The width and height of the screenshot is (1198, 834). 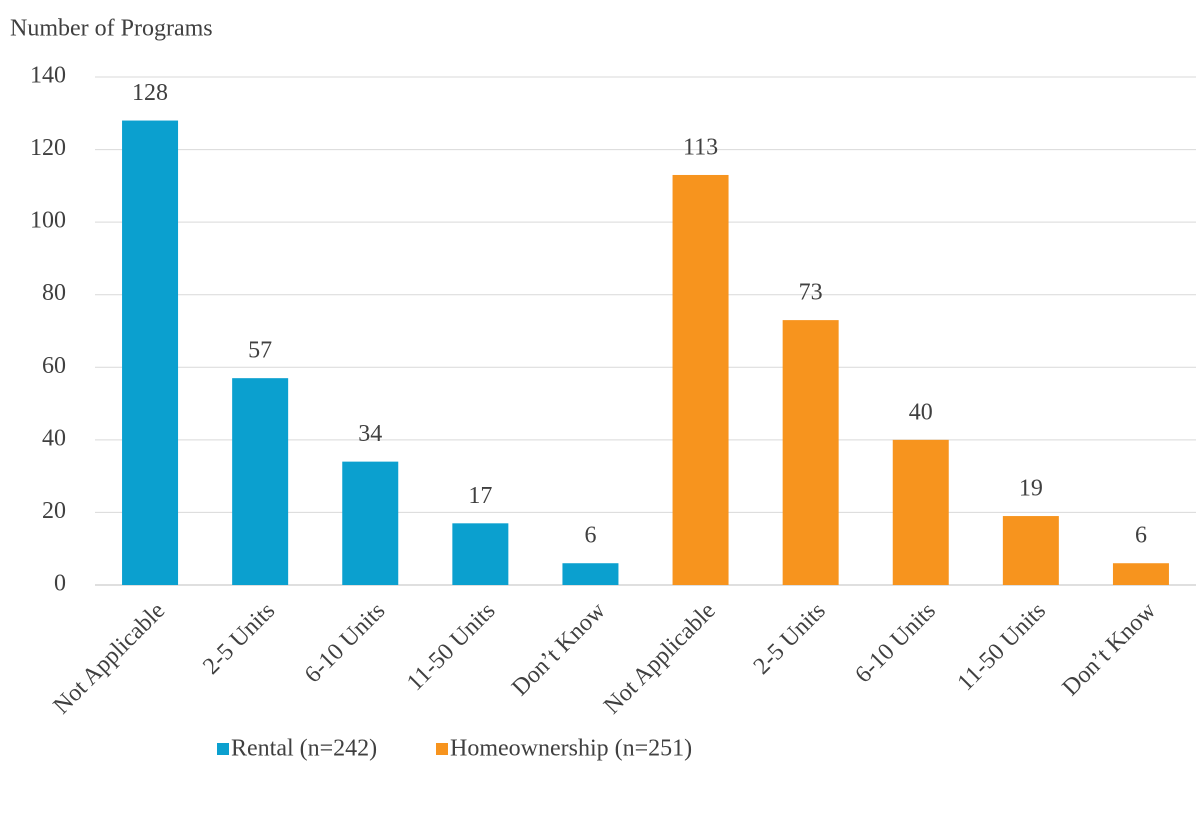 What do you see at coordinates (370, 434) in the screenshot?
I see `data-label: 34` at bounding box center [370, 434].